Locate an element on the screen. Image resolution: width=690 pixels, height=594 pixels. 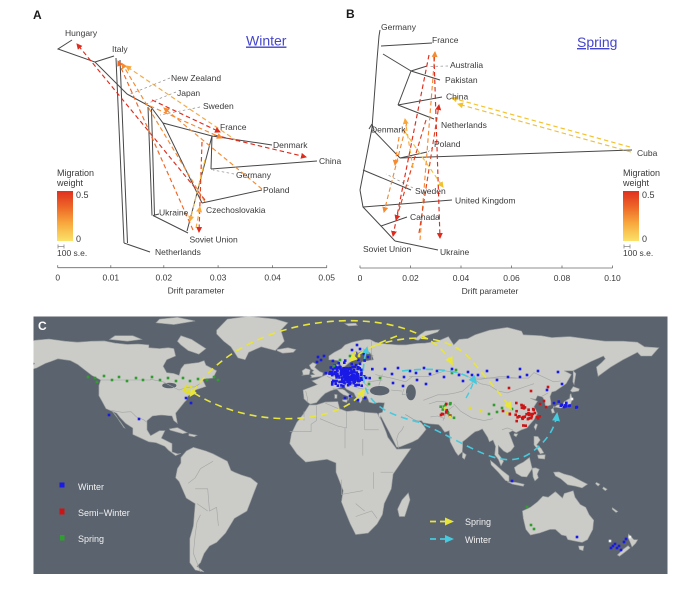
svg-text: Hungary is located at coordinates (81, 33).